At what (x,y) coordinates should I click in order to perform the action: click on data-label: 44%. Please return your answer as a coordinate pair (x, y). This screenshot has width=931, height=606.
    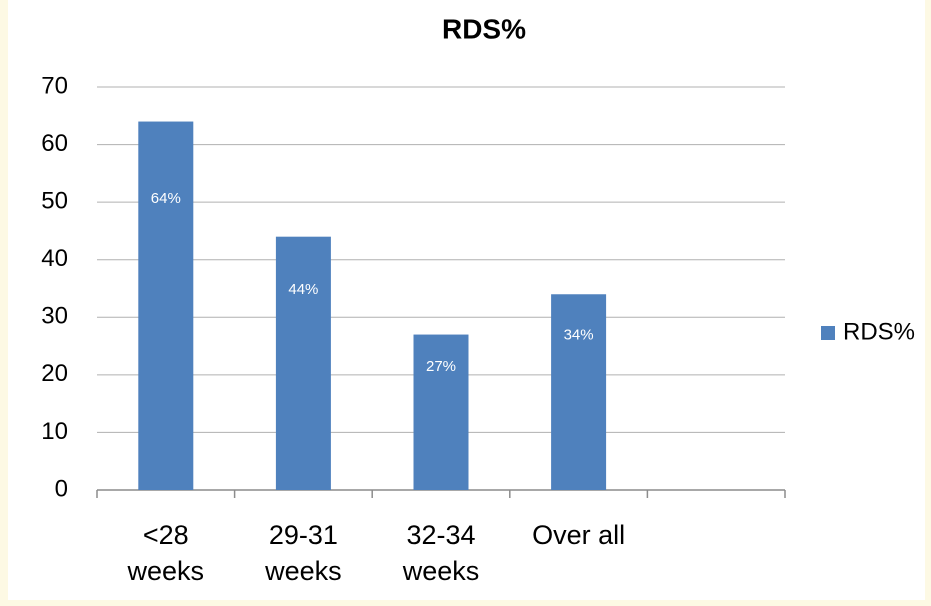
    Looking at the image, I should click on (303, 289).